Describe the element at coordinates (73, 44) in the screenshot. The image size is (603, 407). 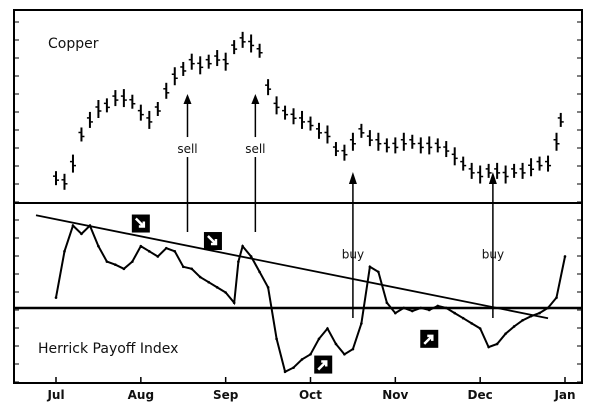
I see `price-title: Copper` at that location.